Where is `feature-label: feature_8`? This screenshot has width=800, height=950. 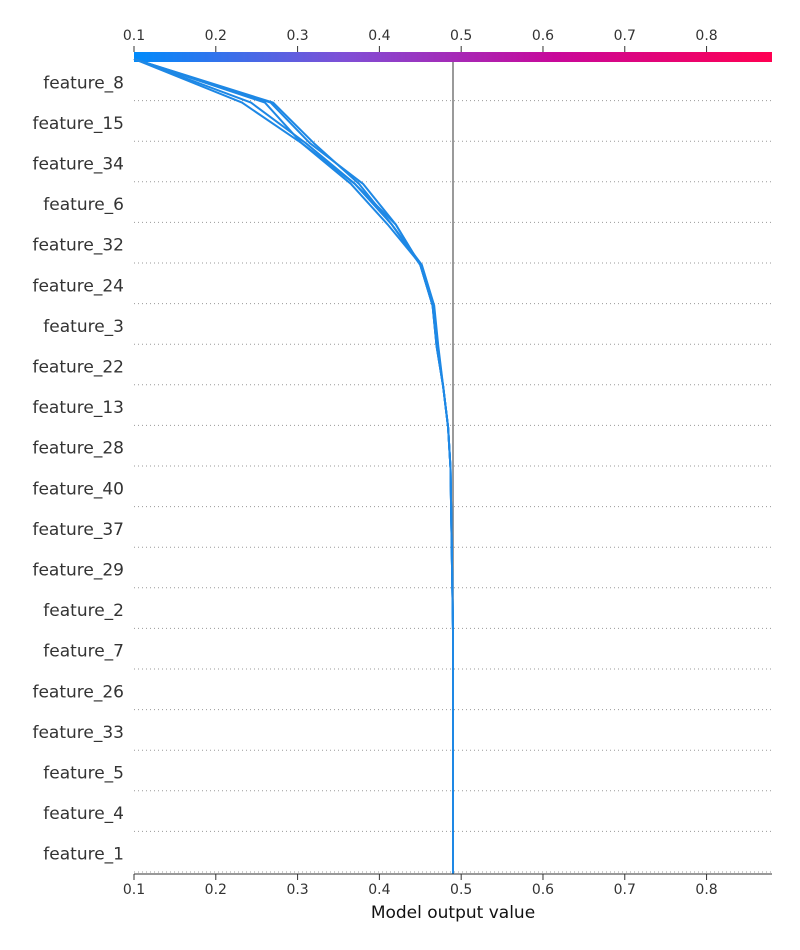
feature-label: feature_8 is located at coordinates (83, 83).